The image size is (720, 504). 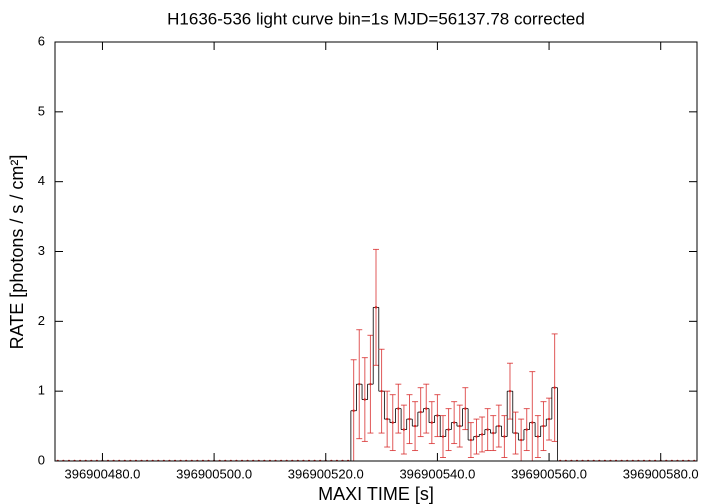 What do you see at coordinates (41, 320) in the screenshot?
I see `y-tick-label: 2` at bounding box center [41, 320].